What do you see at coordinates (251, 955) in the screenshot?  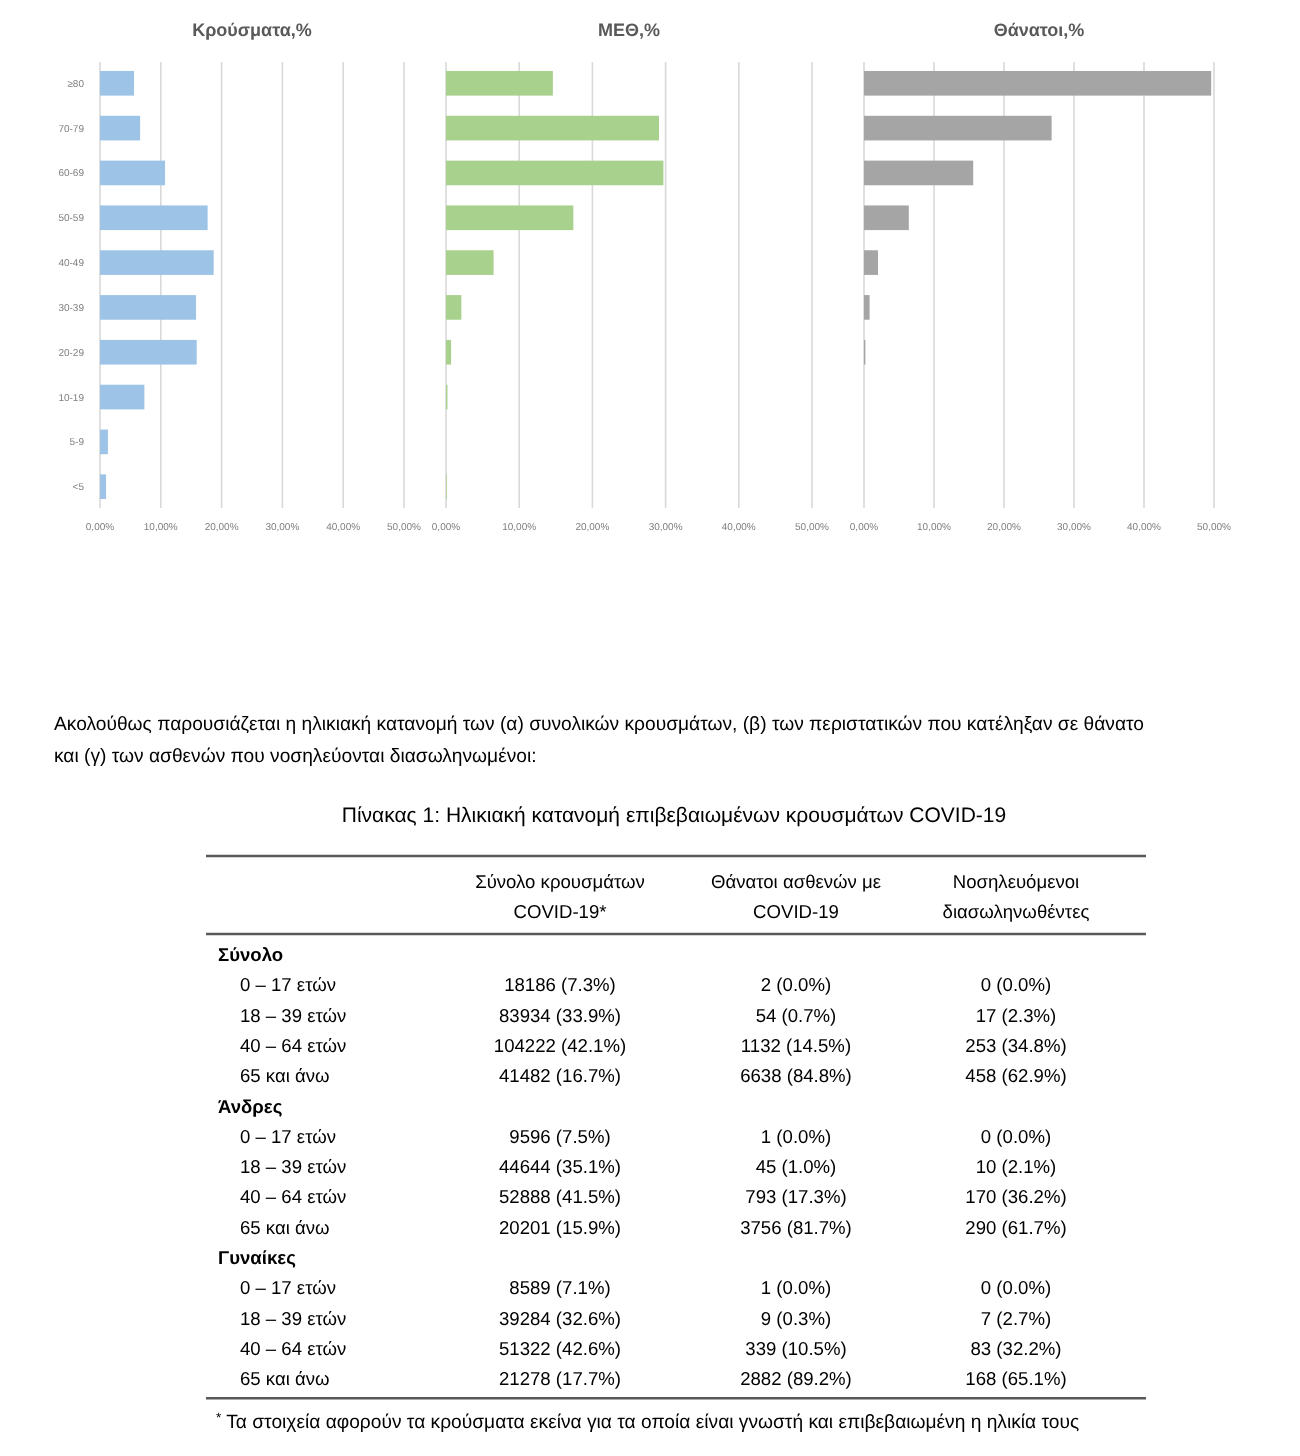 I see `category-label: Σύνολο` at bounding box center [251, 955].